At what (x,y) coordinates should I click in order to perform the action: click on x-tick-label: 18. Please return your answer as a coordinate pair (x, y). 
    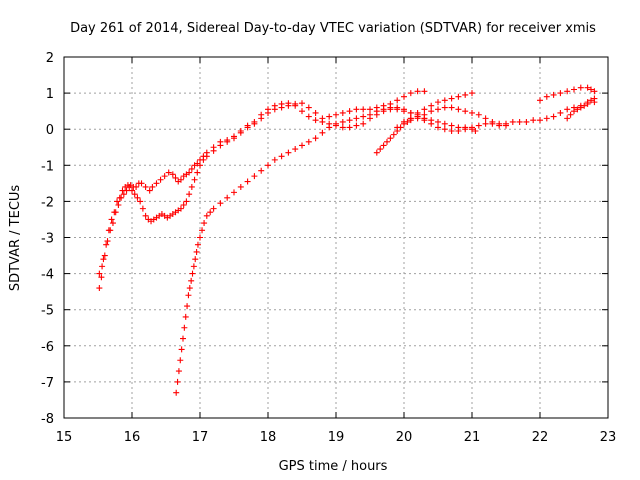
    Looking at the image, I should click on (268, 437).